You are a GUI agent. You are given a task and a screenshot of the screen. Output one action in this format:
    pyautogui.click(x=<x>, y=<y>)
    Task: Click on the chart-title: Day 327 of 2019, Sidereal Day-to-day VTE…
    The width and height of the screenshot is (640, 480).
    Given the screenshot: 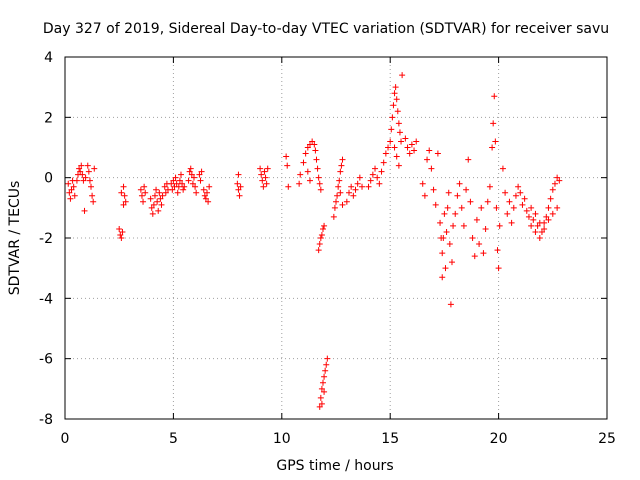 What is the action you would take?
    pyautogui.click(x=326, y=29)
    